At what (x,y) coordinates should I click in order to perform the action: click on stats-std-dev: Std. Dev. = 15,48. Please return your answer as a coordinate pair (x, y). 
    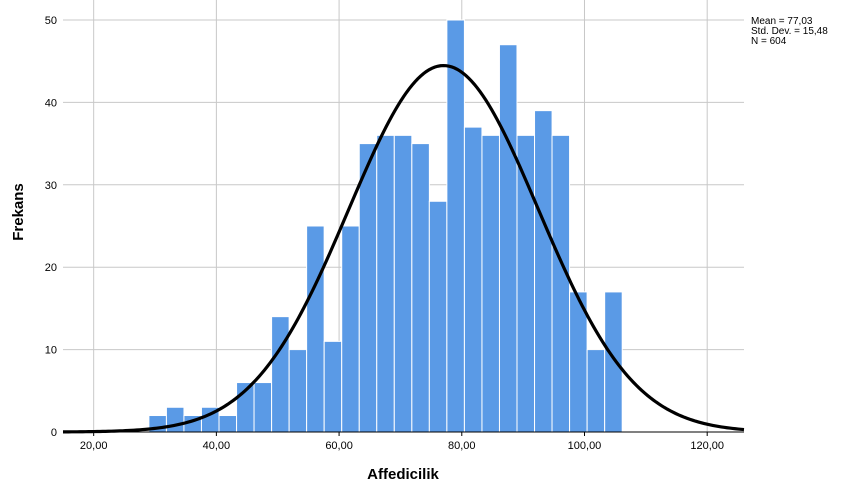
    Looking at the image, I should click on (789, 31).